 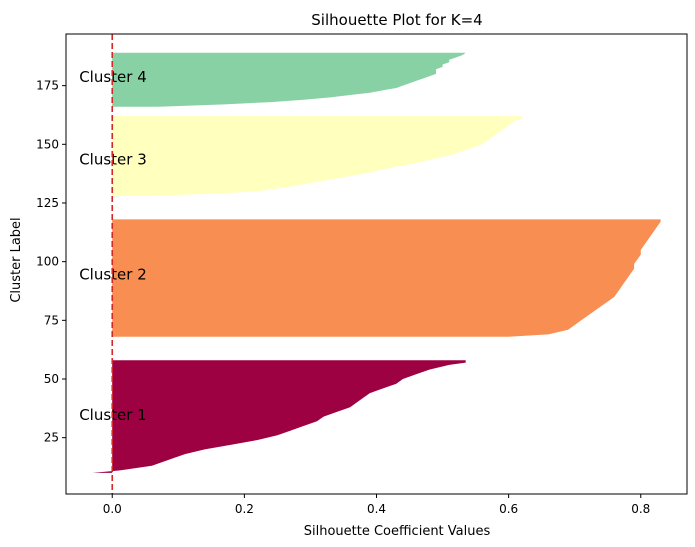 What do you see at coordinates (16, 259) in the screenshot?
I see `y-axis-label: Cluster Label` at bounding box center [16, 259].